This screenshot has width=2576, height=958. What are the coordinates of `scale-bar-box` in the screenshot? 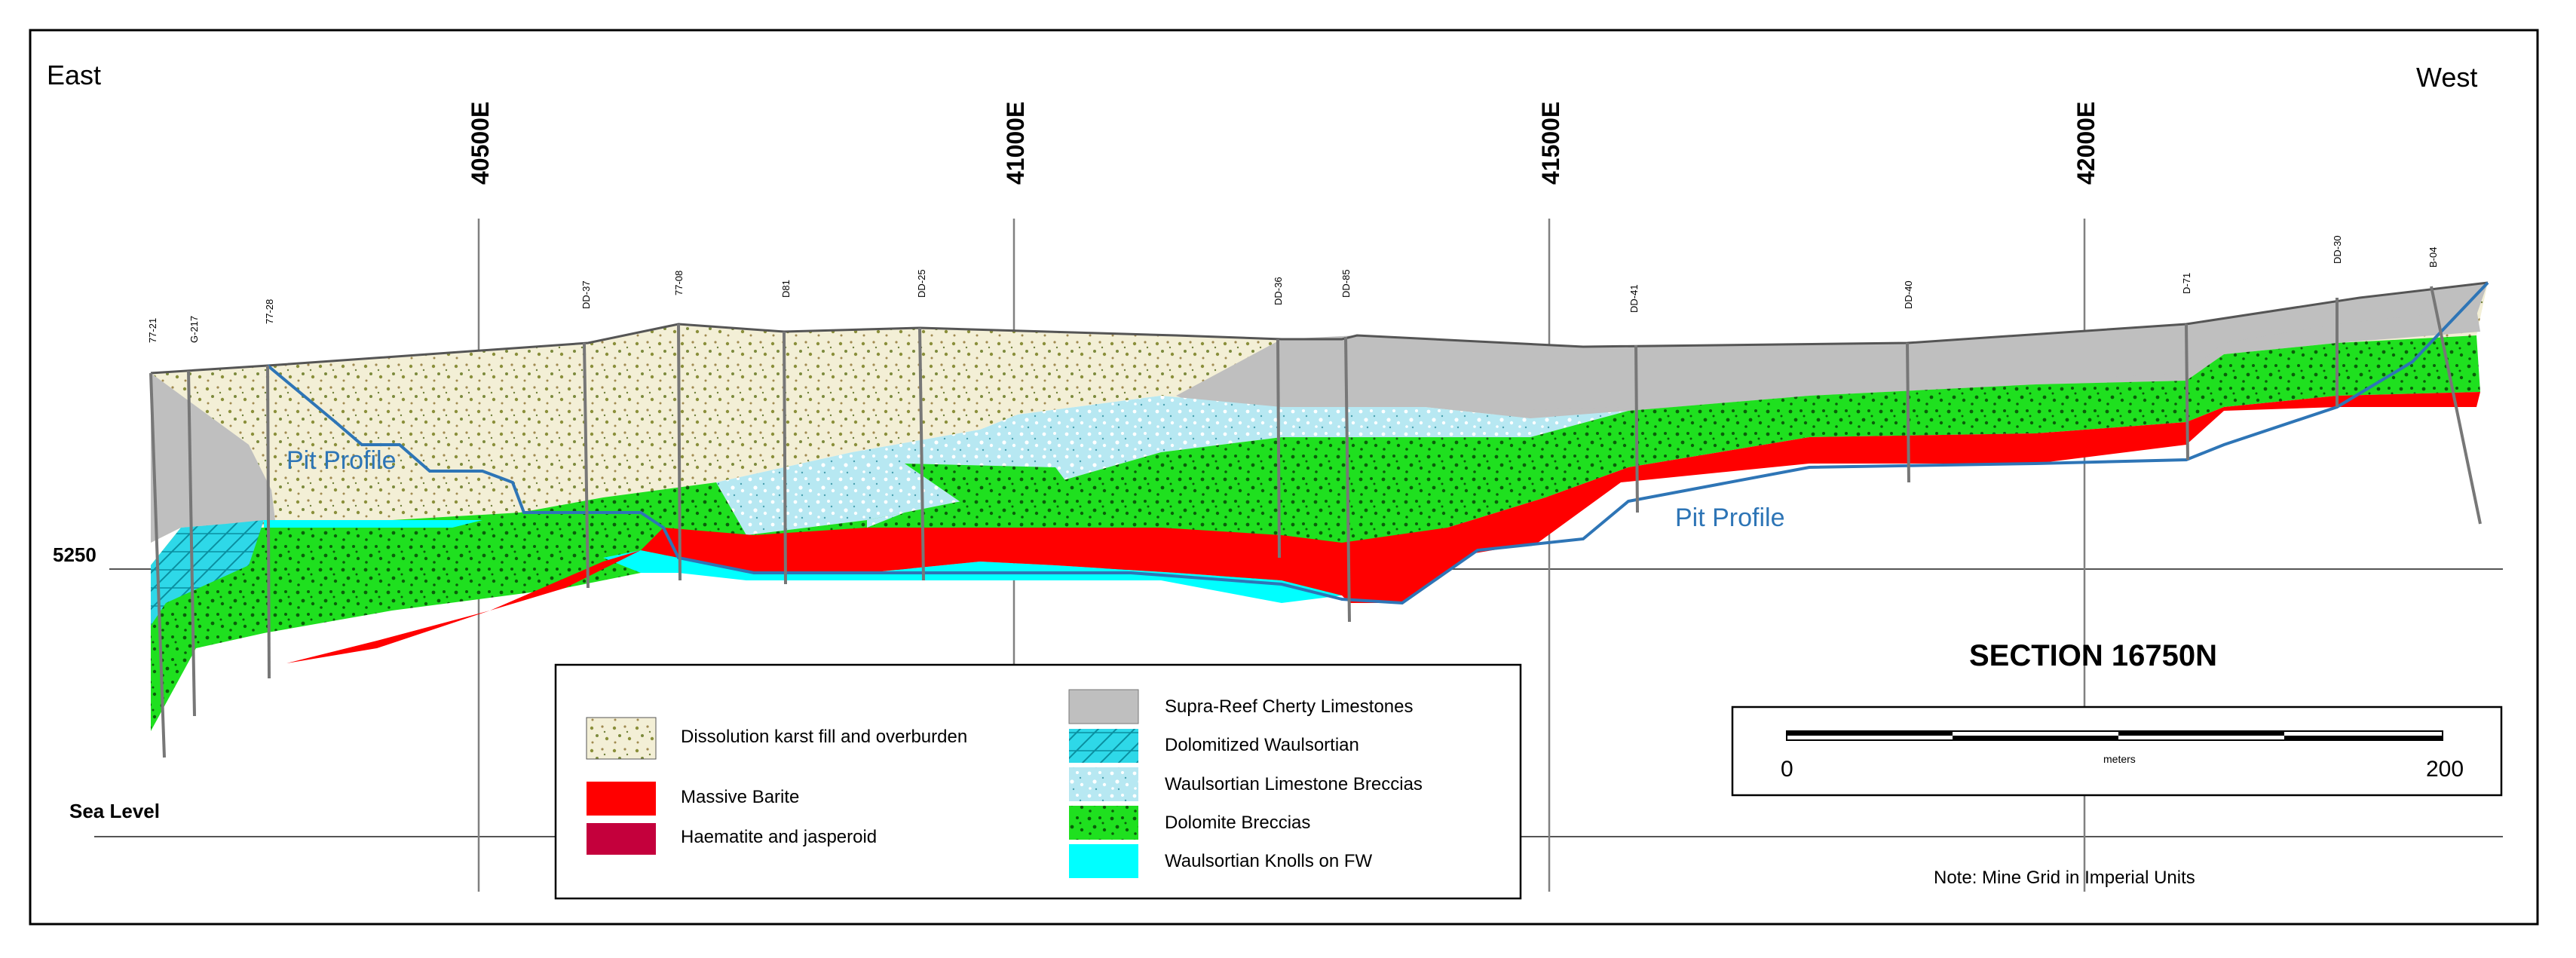 It's located at (2117, 751).